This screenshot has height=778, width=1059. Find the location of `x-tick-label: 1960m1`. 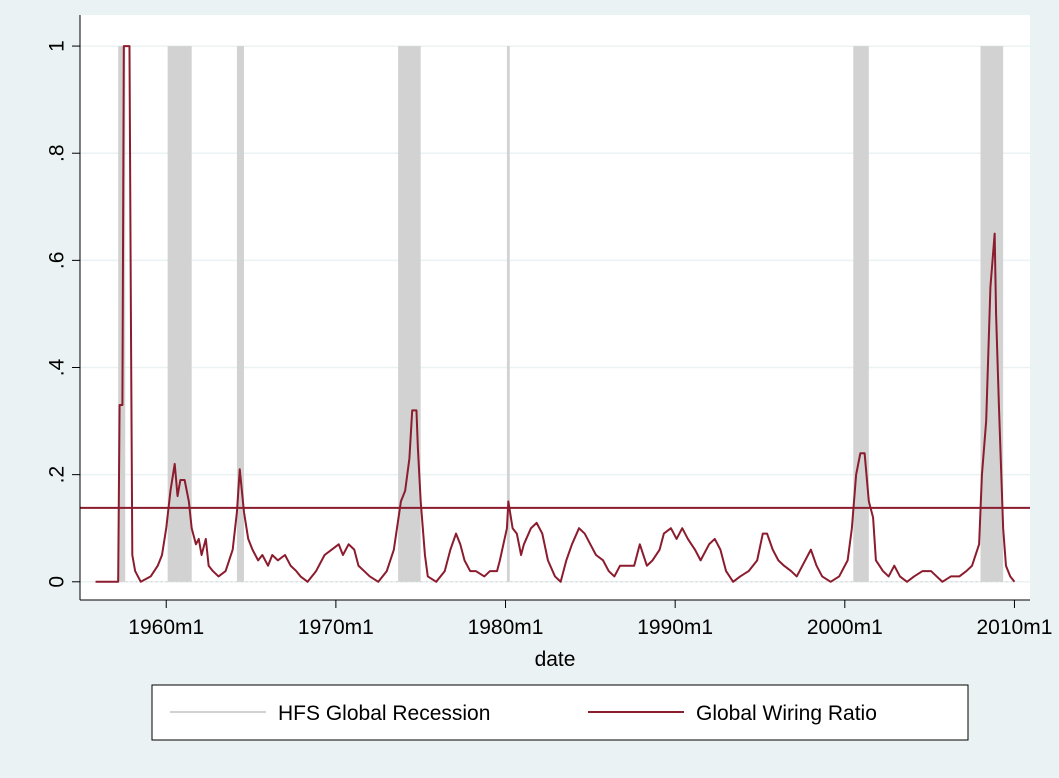

x-tick-label: 1960m1 is located at coordinates (166, 627).